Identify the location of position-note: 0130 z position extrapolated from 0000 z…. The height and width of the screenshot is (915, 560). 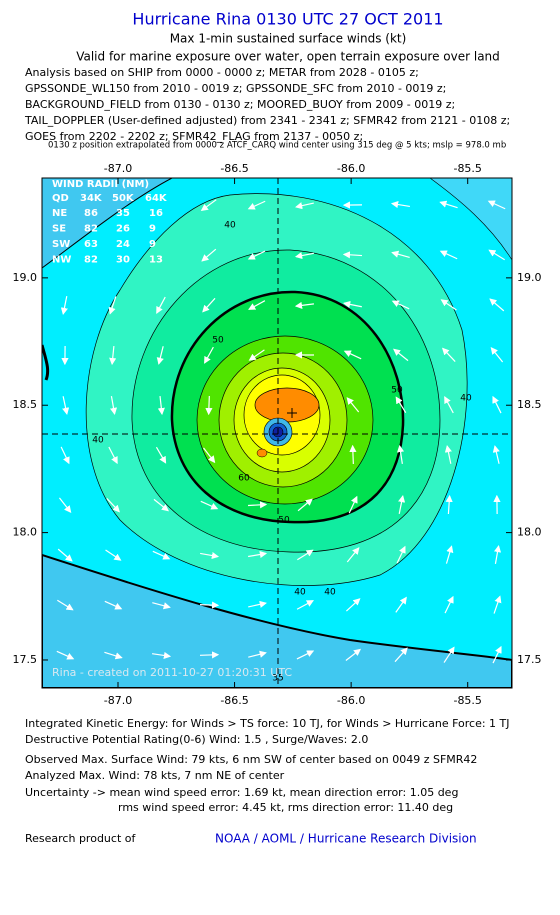
(277, 146).